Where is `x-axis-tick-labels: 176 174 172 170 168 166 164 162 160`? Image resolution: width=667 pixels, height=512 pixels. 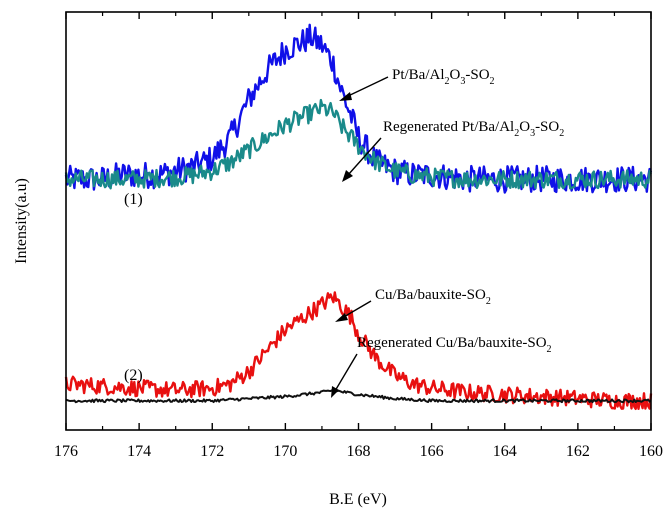 x-axis-tick-labels: 176 174 172 170 168 166 164 162 160 is located at coordinates (358, 451).